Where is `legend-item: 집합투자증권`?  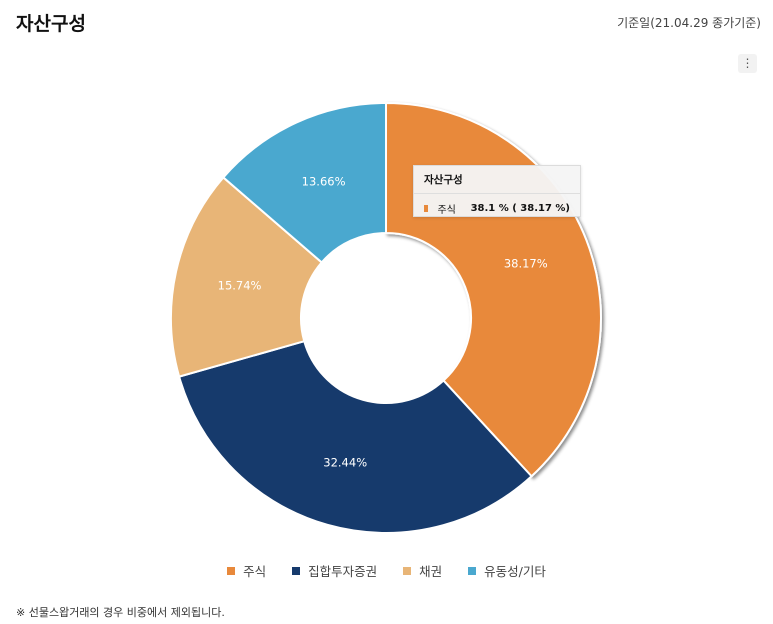
legend-item: 집합투자증권 is located at coordinates (334, 570).